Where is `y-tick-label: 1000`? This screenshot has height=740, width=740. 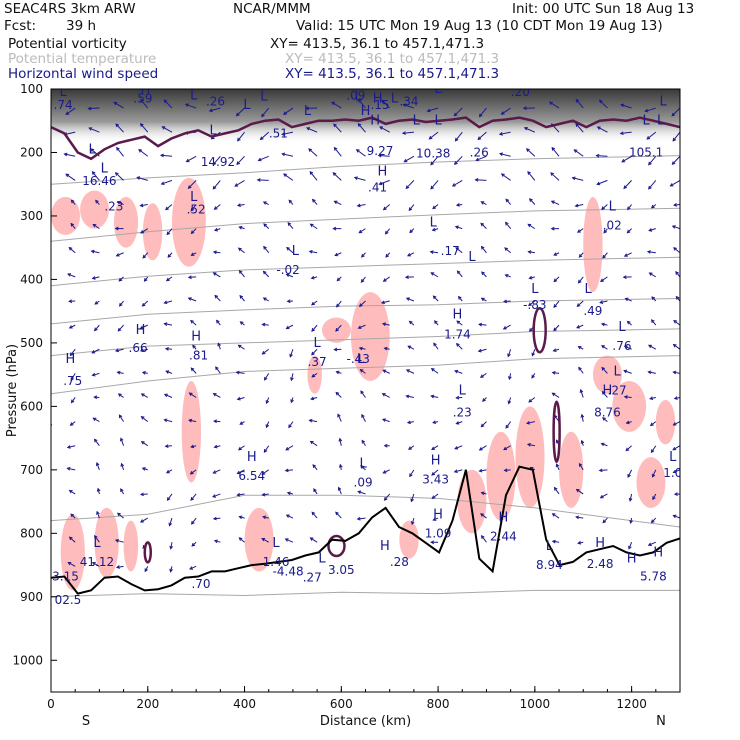 y-tick-label: 1000 is located at coordinates (27, 660).